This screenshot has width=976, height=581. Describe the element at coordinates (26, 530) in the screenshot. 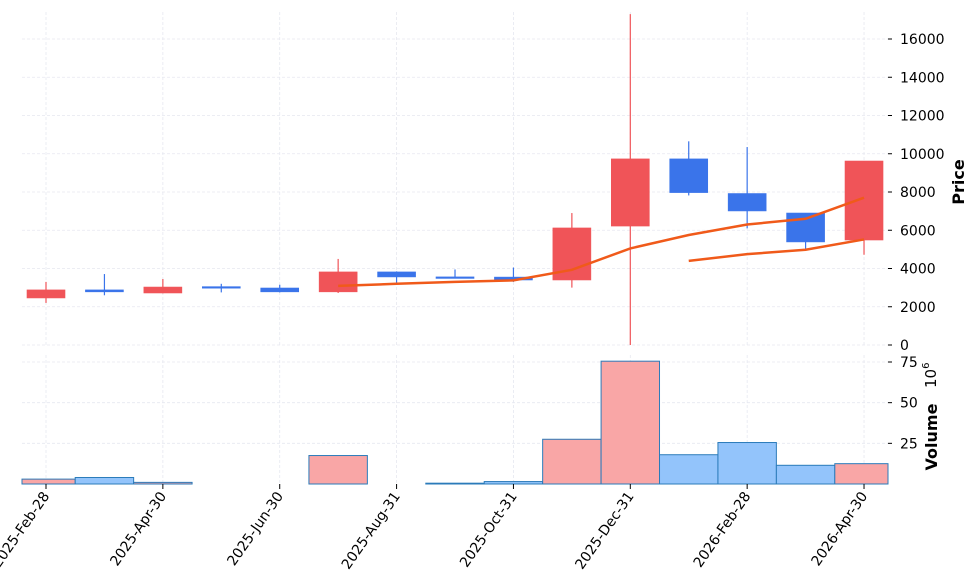

I see `x-tick-label: 2025-Feb-28` at that location.